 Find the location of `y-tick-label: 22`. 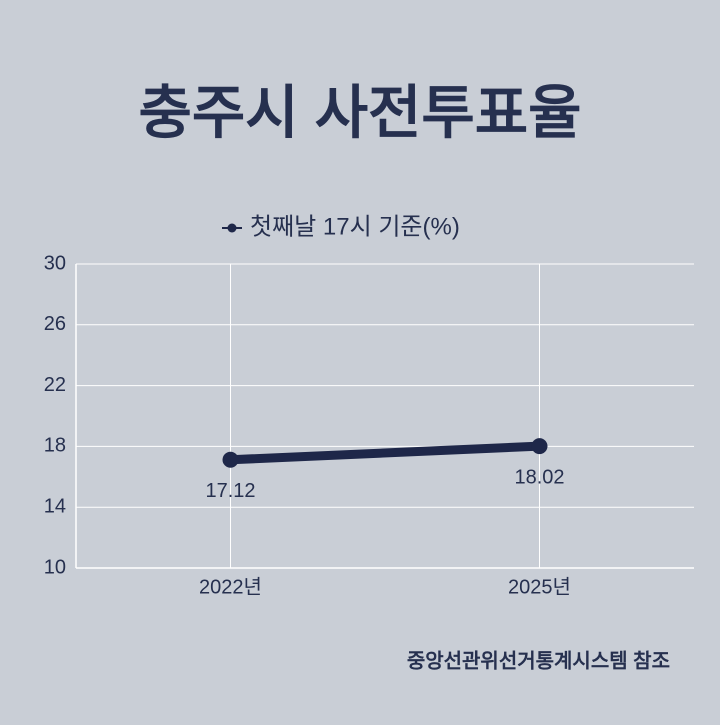

y-tick-label: 22 is located at coordinates (55, 385).